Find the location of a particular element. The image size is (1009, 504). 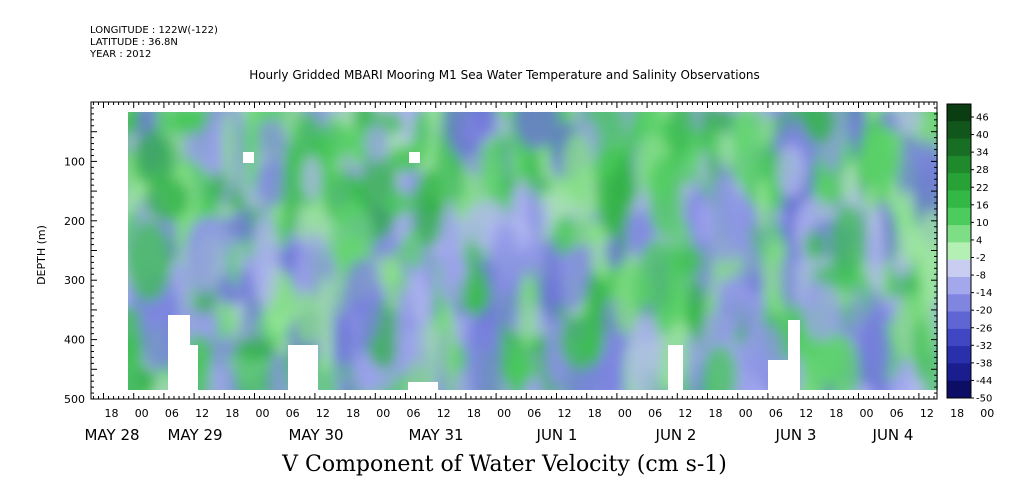

colorbar-label: 22 is located at coordinates (982, 188).